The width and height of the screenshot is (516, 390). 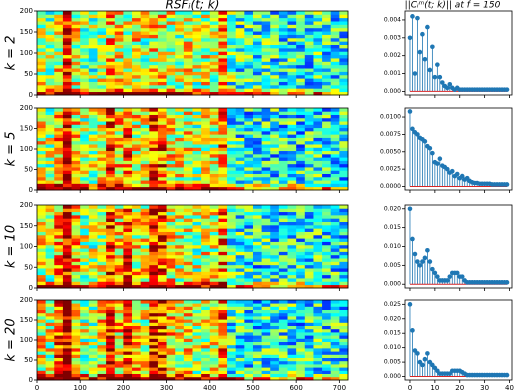 I want to click on stem-marker, so click(x=417, y=18).